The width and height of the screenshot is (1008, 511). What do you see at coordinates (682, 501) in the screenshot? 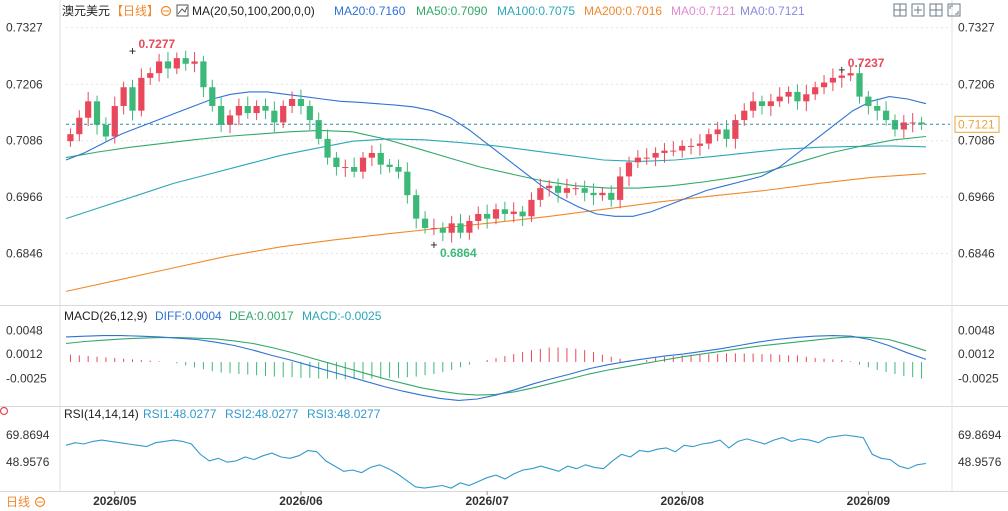
I see `x-tick-label: 2026/08` at bounding box center [682, 501].